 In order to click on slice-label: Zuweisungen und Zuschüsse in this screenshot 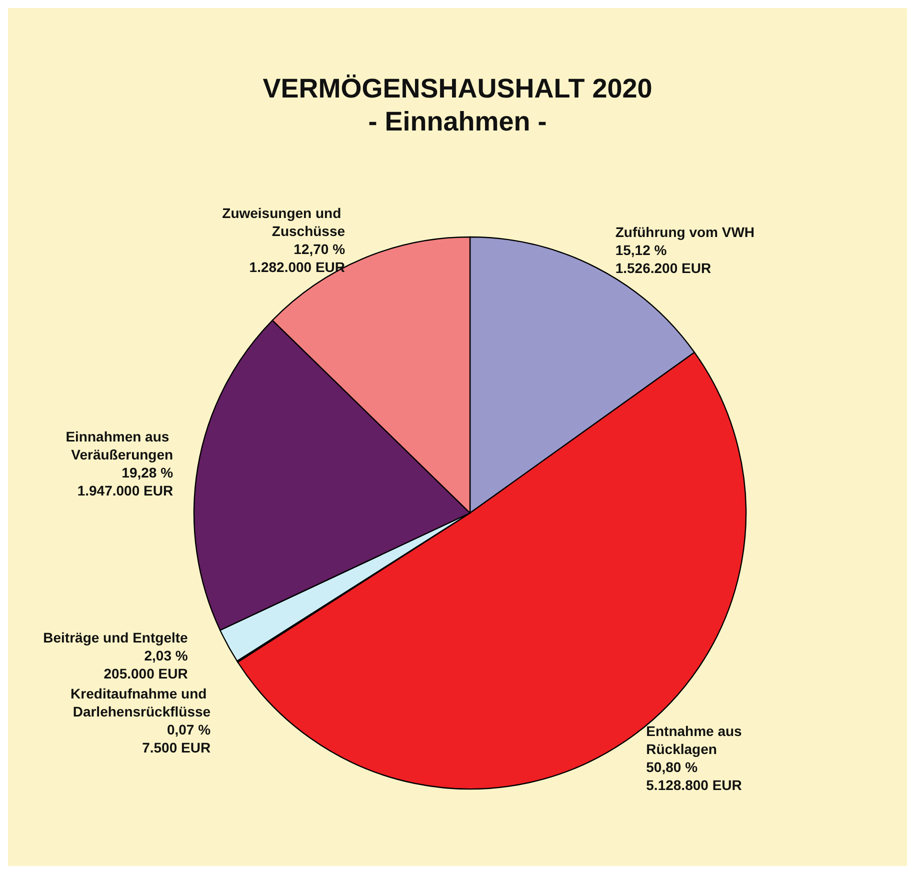, I will do `click(284, 222)`.